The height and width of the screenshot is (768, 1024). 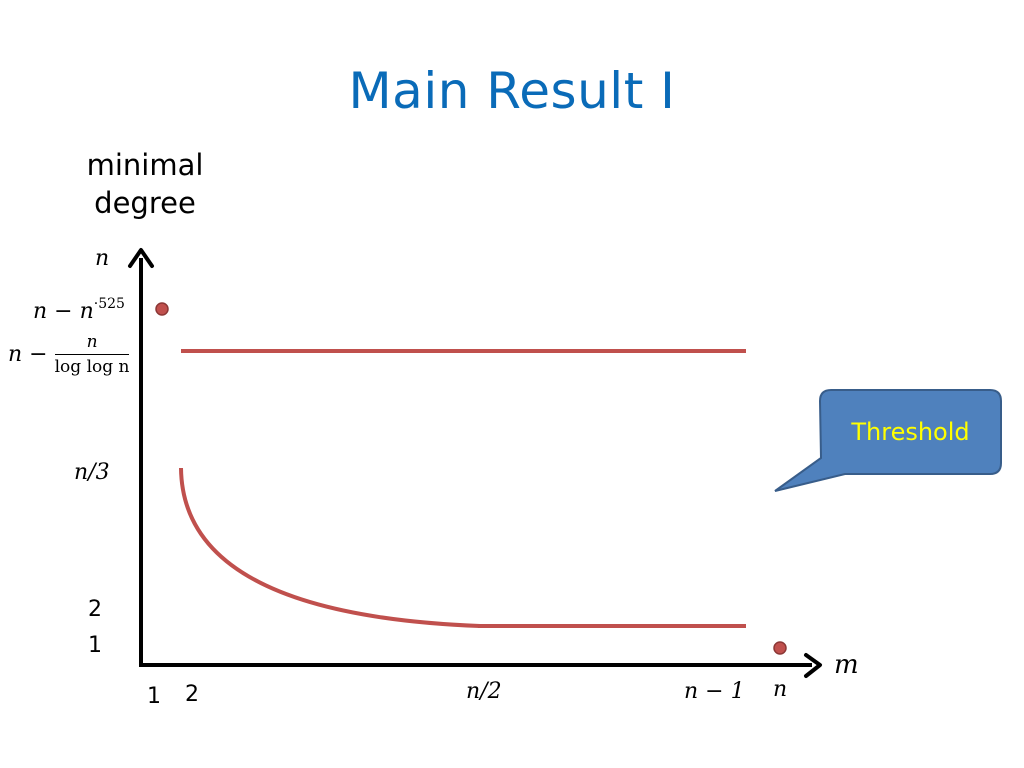 I want to click on y-tick-n-minus-power: n − n·525, so click(x=79, y=310).